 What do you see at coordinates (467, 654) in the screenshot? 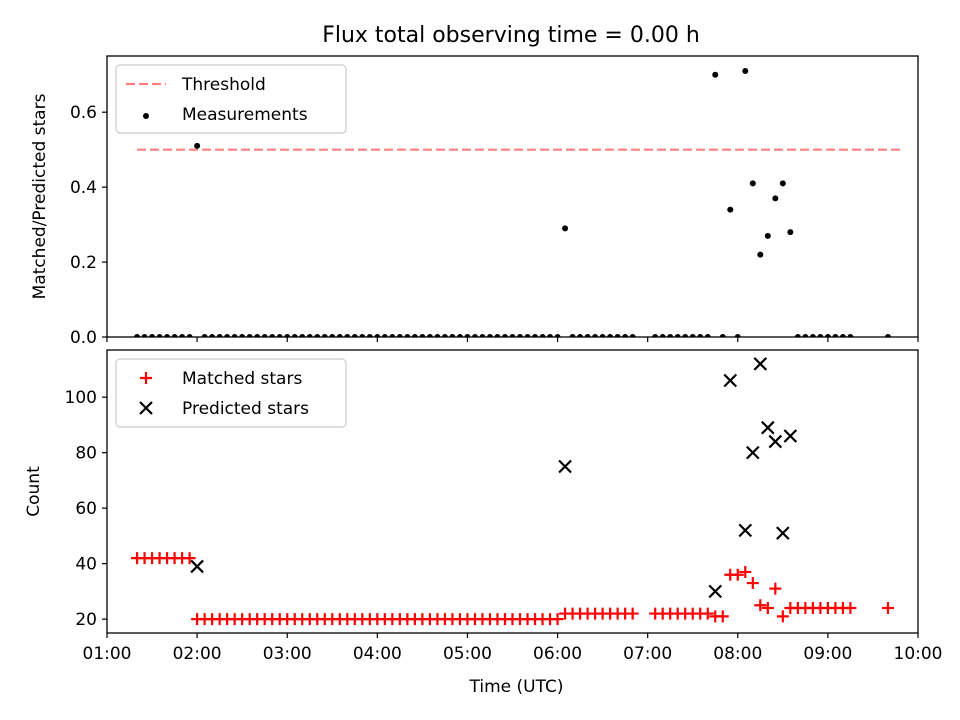
I see `x-tick-label: 05:00` at bounding box center [467, 654].